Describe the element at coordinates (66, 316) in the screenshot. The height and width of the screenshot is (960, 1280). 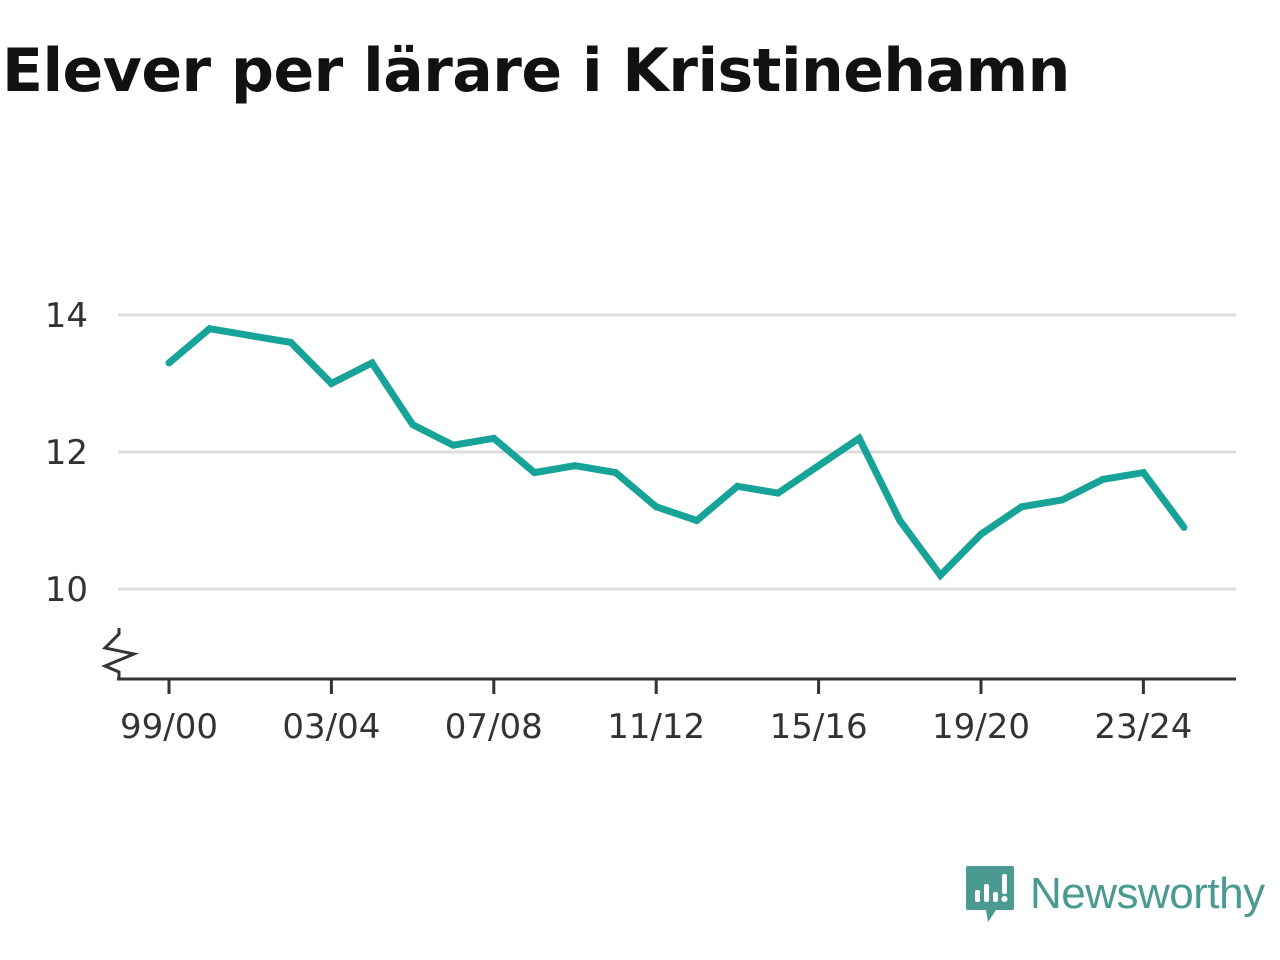
I see `y-tick-label-14: 14` at that location.